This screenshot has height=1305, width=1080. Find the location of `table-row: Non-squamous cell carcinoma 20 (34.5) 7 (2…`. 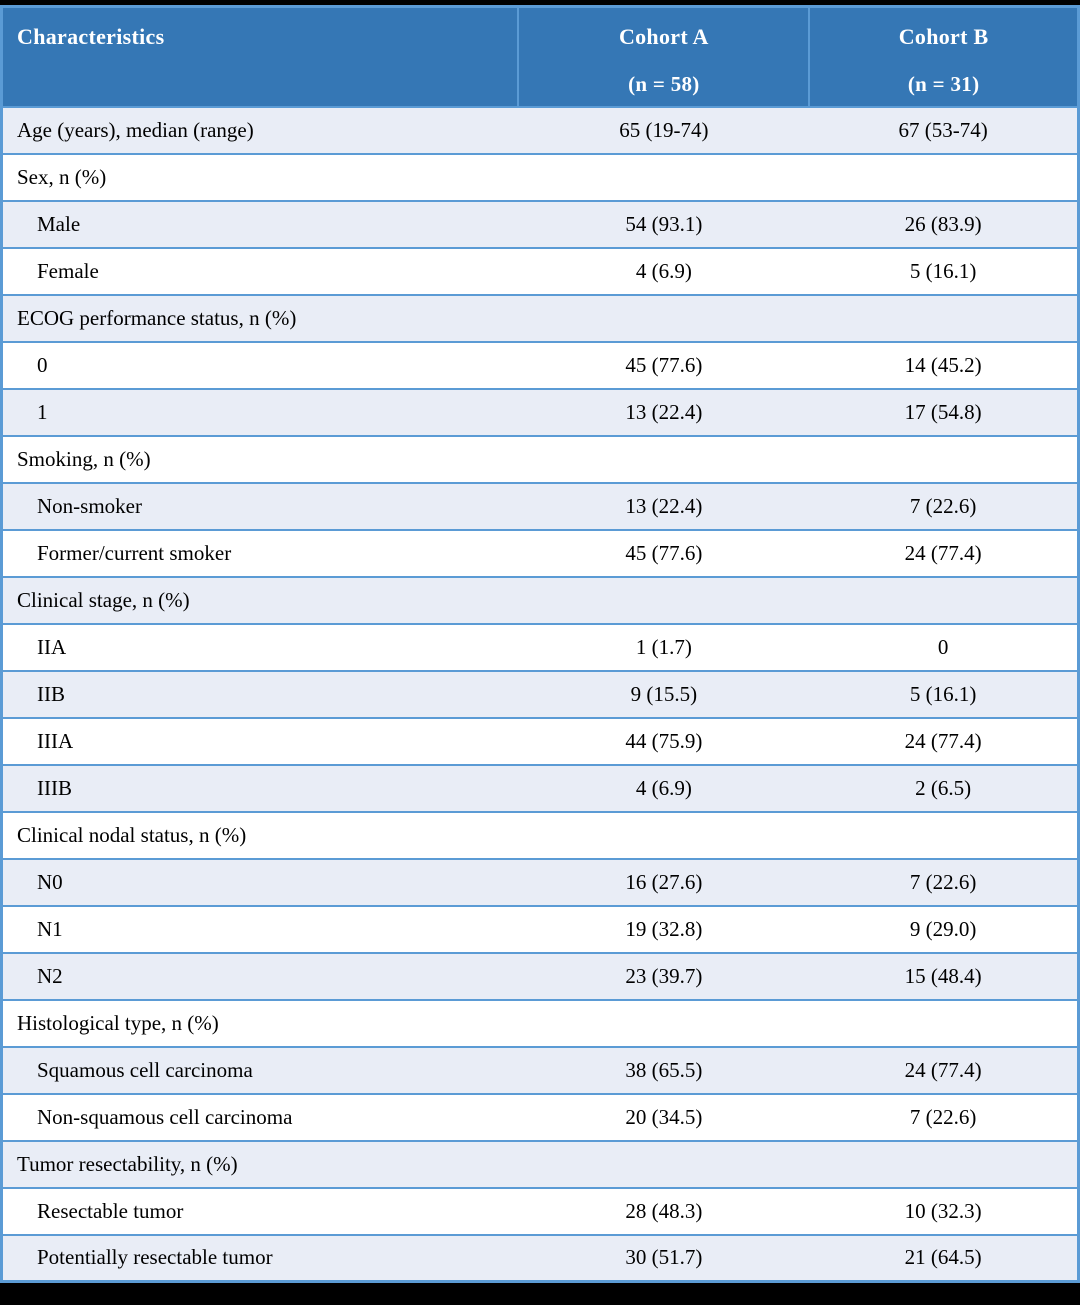

table-row: Non-squamous cell carcinoma 20 (34.5) 7 (2… is located at coordinates (540, 1117).